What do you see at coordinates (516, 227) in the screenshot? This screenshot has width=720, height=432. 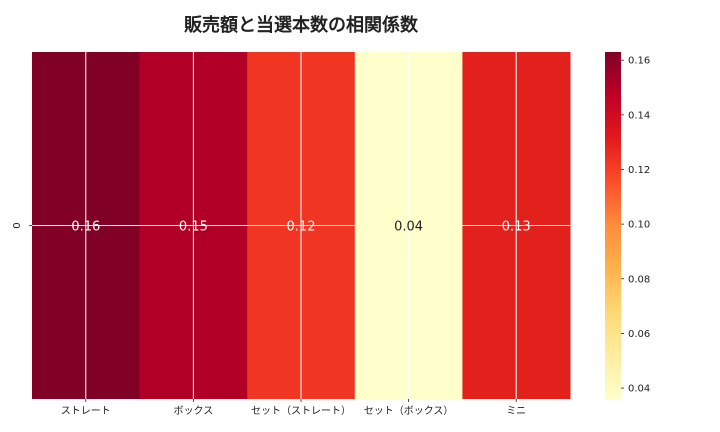 I see `cell-value-label: 0.13` at bounding box center [516, 227].